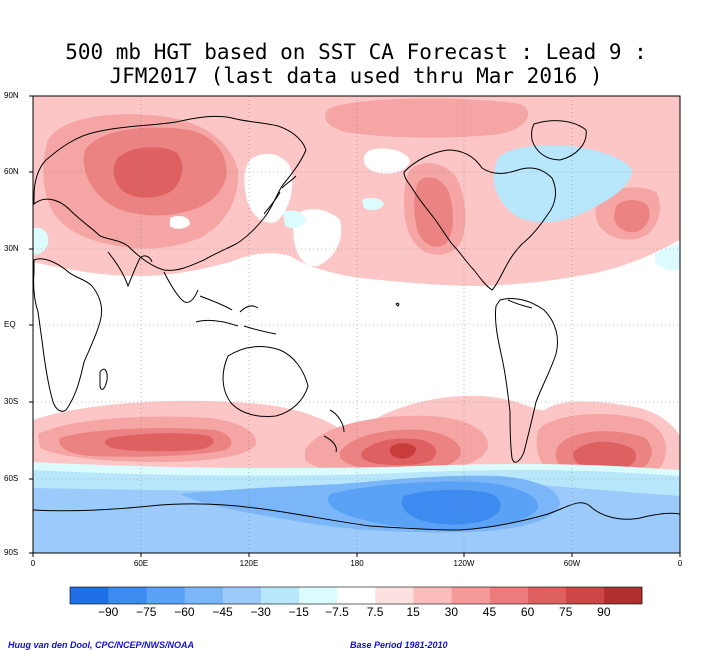 The image size is (712, 650). What do you see at coordinates (222, 612) in the screenshot?
I see `colorbar-label: −45` at bounding box center [222, 612].